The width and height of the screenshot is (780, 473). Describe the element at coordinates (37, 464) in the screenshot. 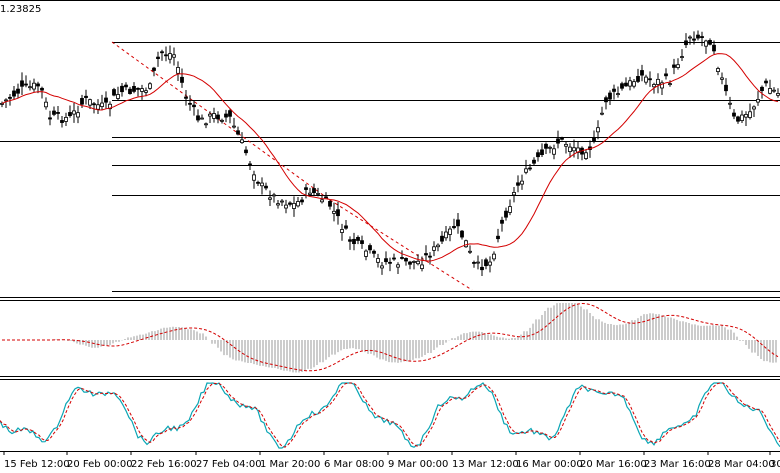

I see `time-label: 15 Feb 12:00` at that location.